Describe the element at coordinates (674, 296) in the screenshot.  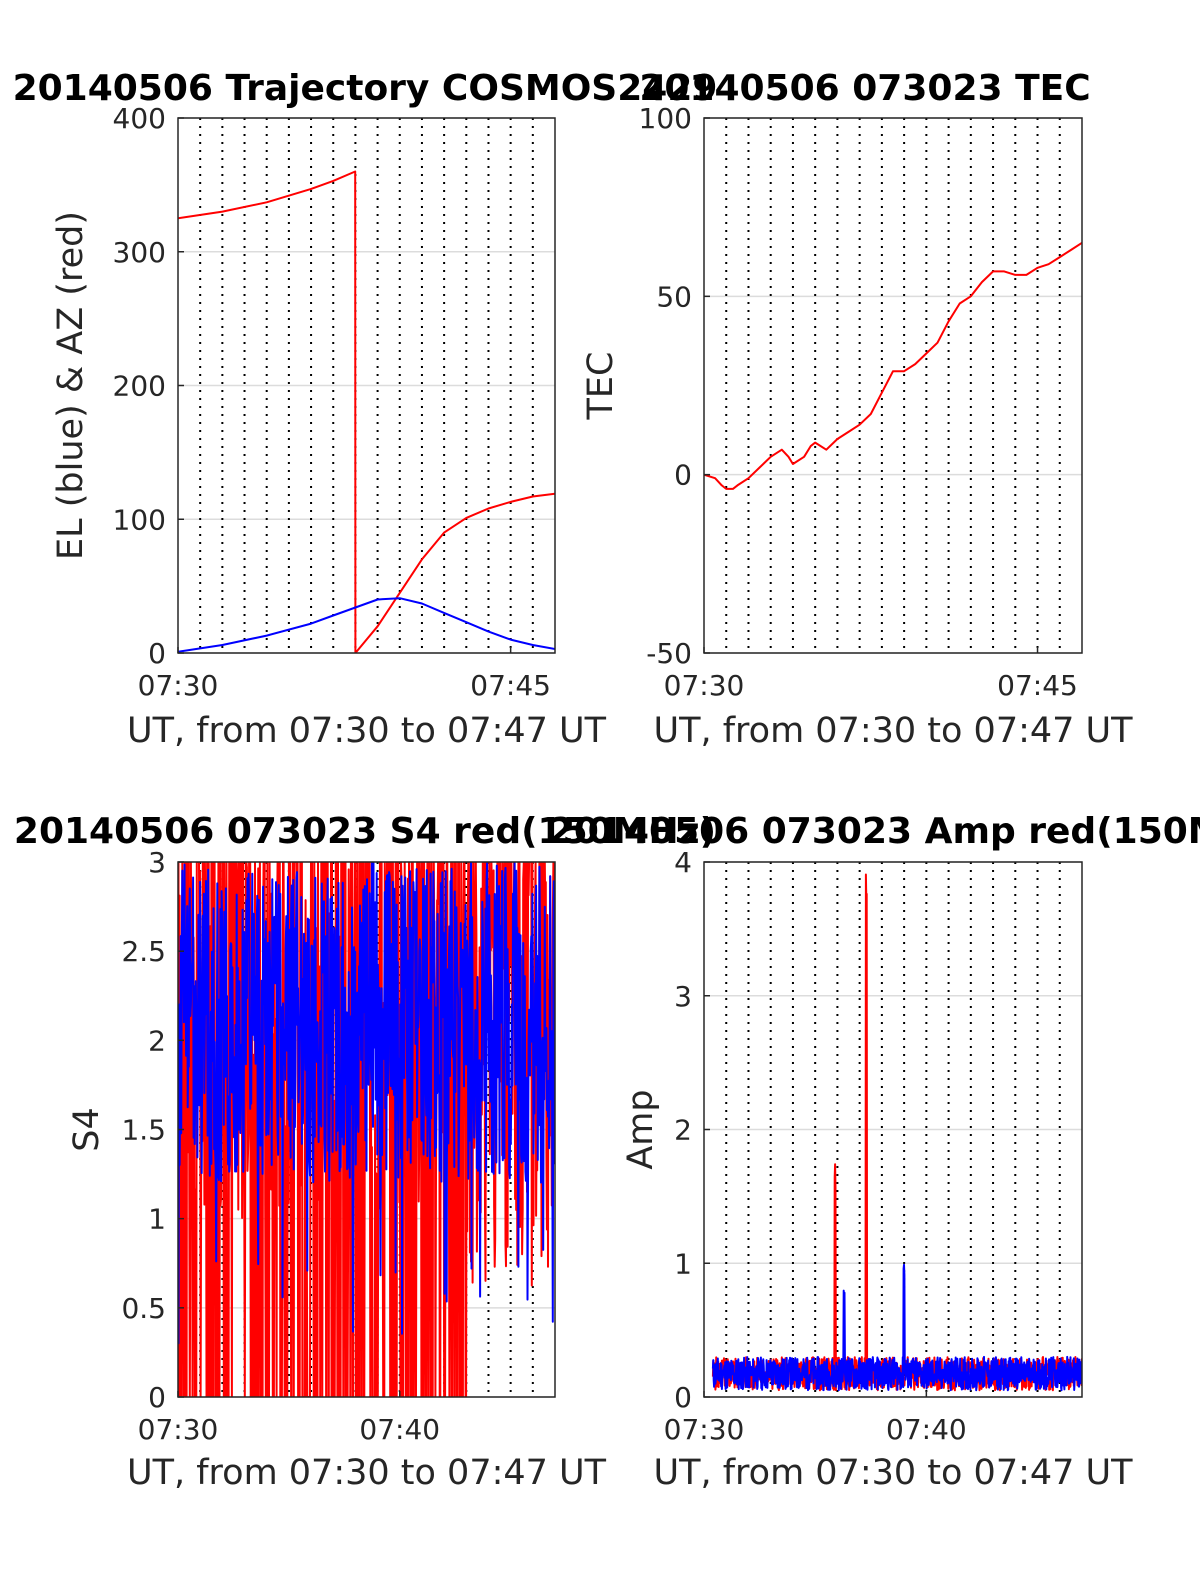
I see `y-tick-label: 50` at that location.